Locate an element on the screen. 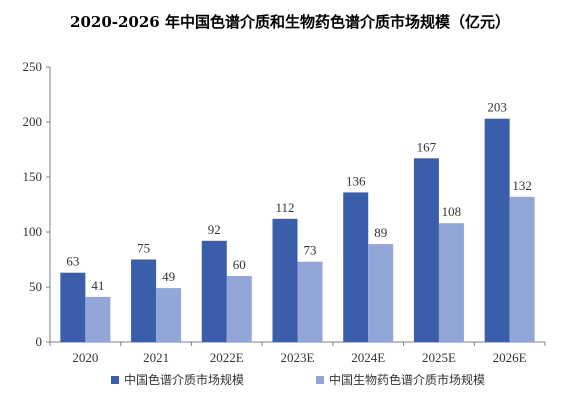 Image resolution: width=587 pixels, height=401 pixels. x-tick-label: 2021 is located at coordinates (156, 357).